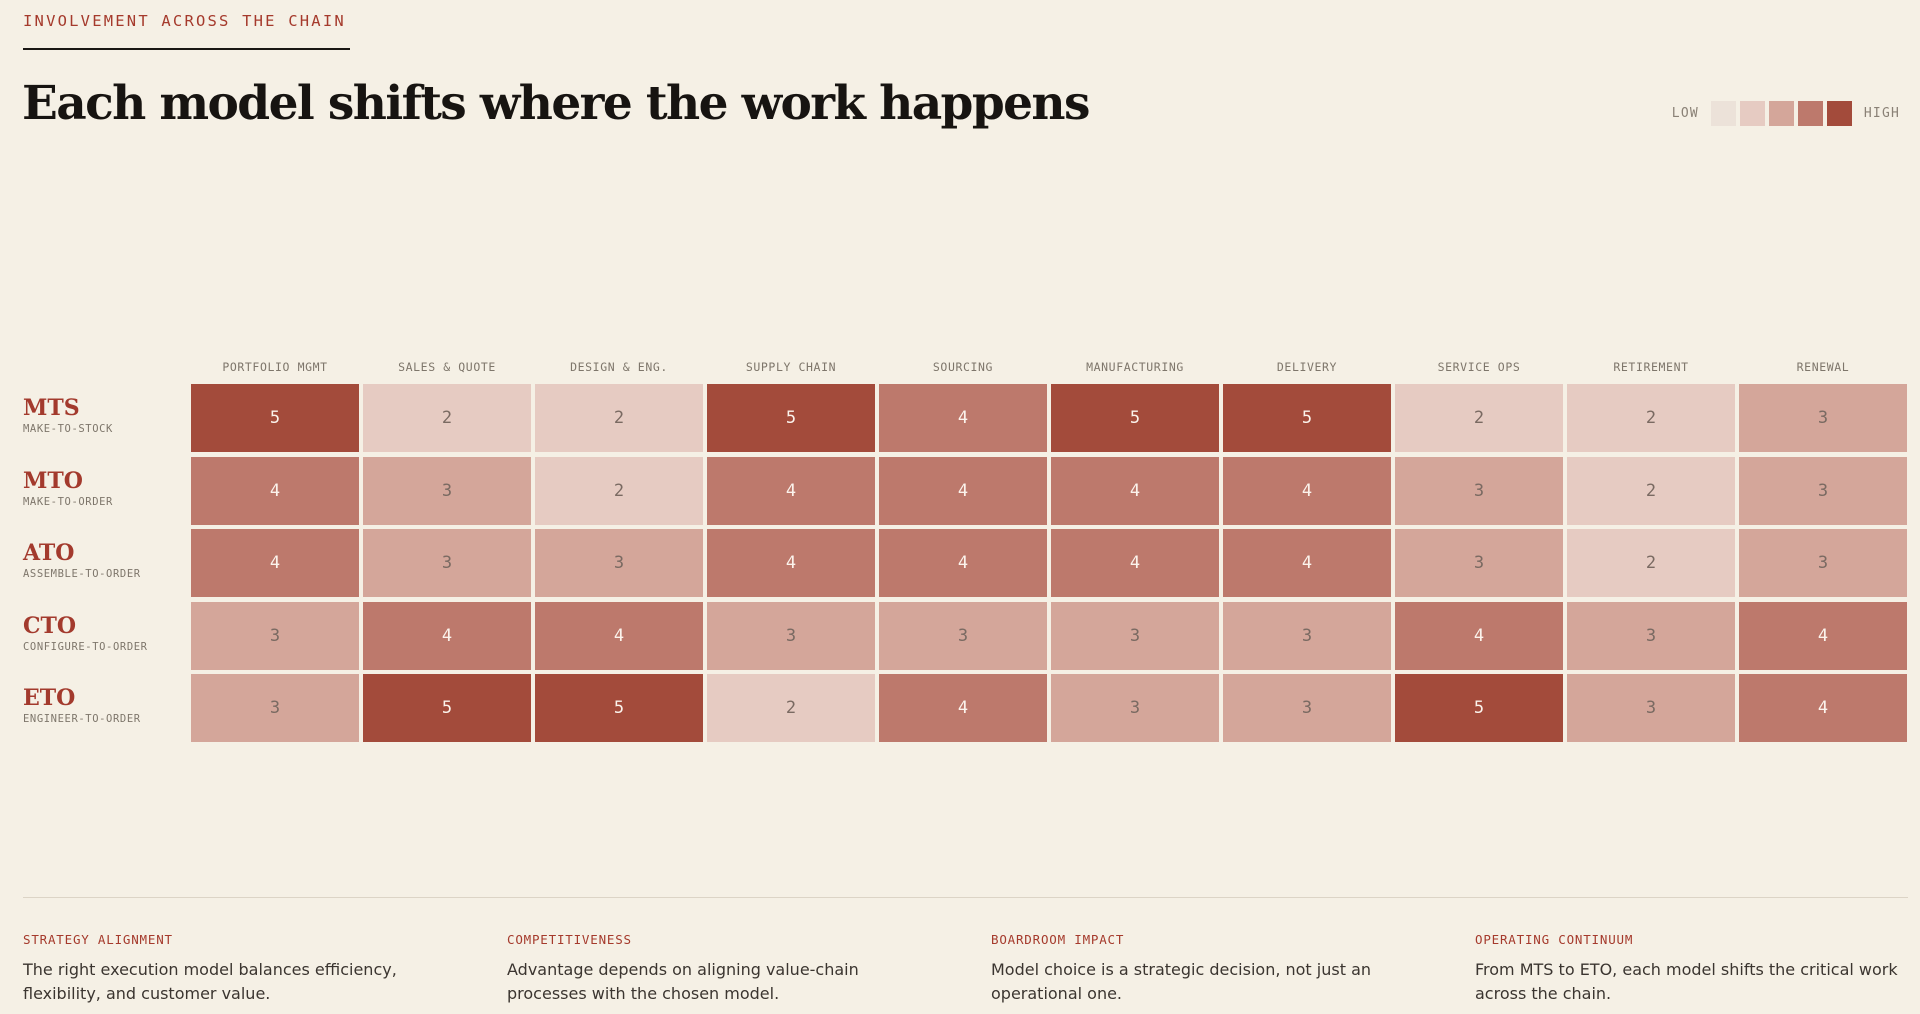 The image size is (1920, 1014). I want to click on legend-high-label: HIGH, so click(1881, 113).